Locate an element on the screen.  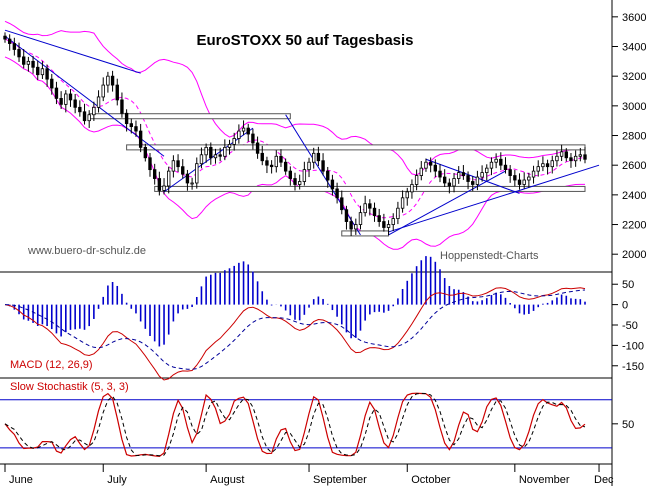
macd-y-tick-label: -100 is located at coordinates (633, 346).